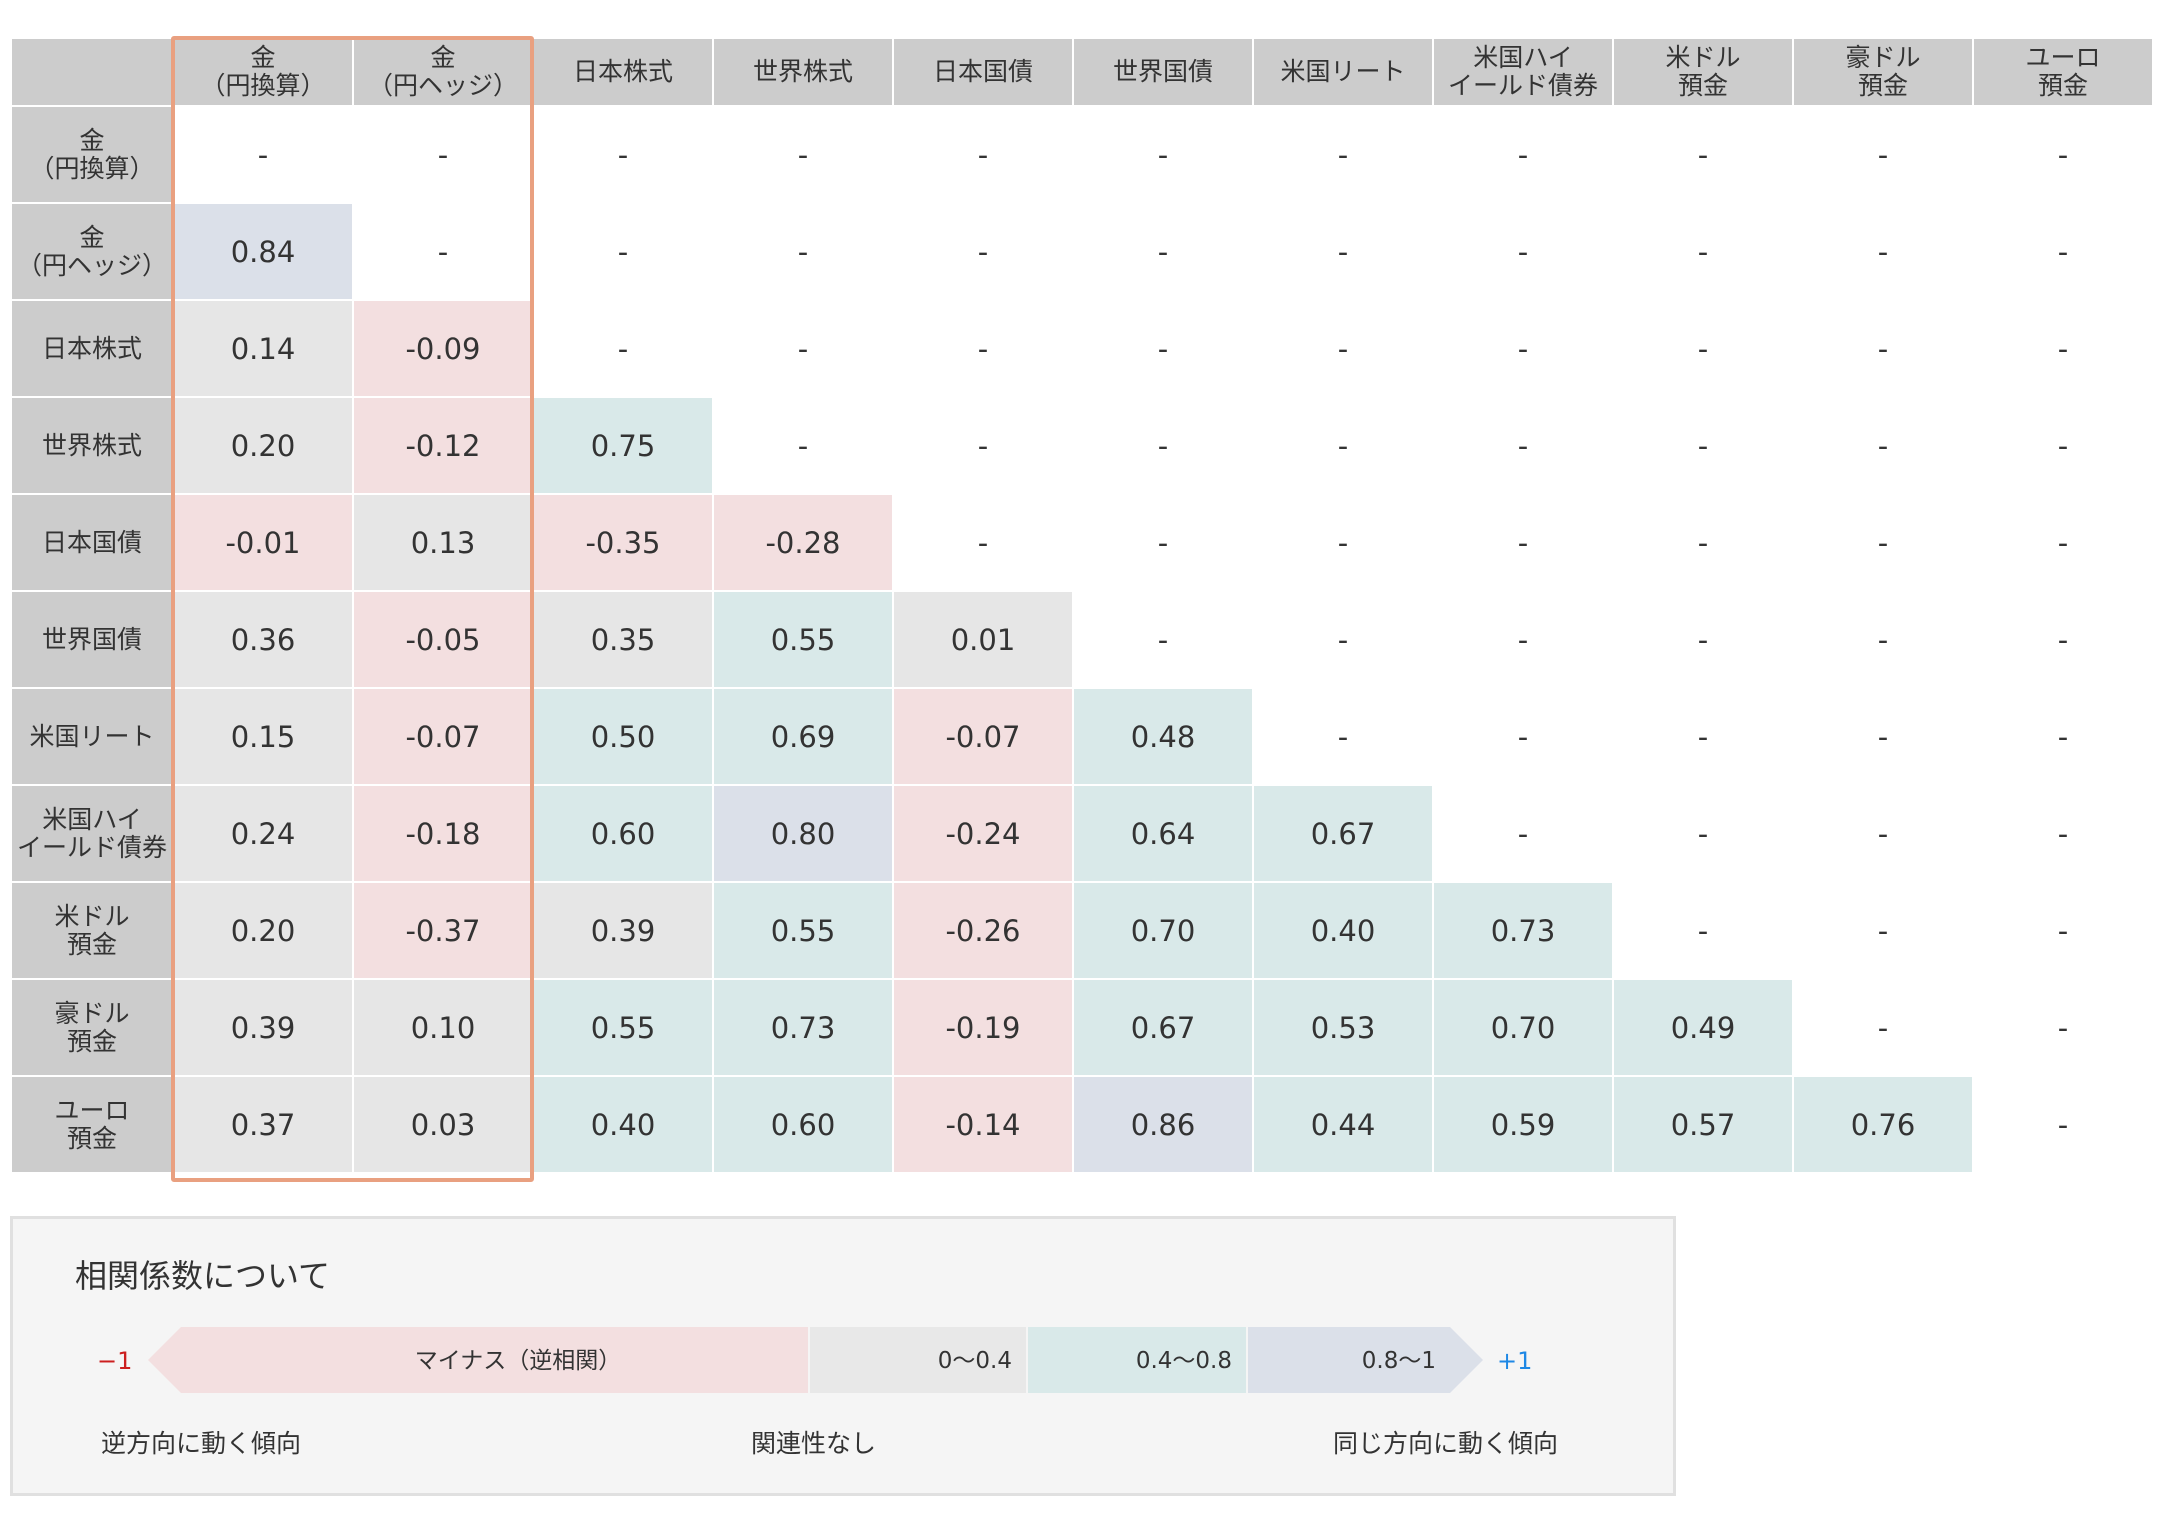 Image resolution: width=2164 pixels, height=1534 pixels. What do you see at coordinates (803, 931) in the screenshot?
I see `correlation-cell: 0.55` at bounding box center [803, 931].